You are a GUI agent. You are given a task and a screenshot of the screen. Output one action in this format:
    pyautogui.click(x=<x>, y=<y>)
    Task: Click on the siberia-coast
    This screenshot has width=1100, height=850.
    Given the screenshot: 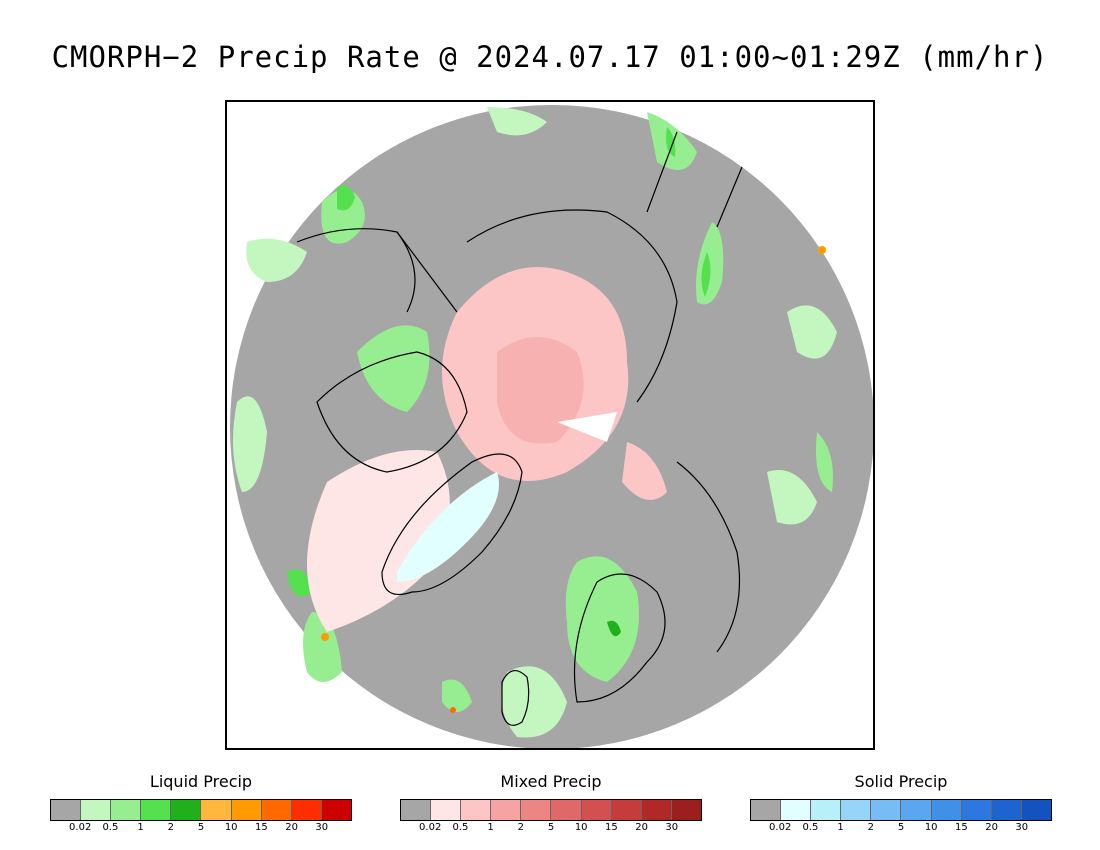 What is the action you would take?
    pyautogui.click(x=572, y=306)
    